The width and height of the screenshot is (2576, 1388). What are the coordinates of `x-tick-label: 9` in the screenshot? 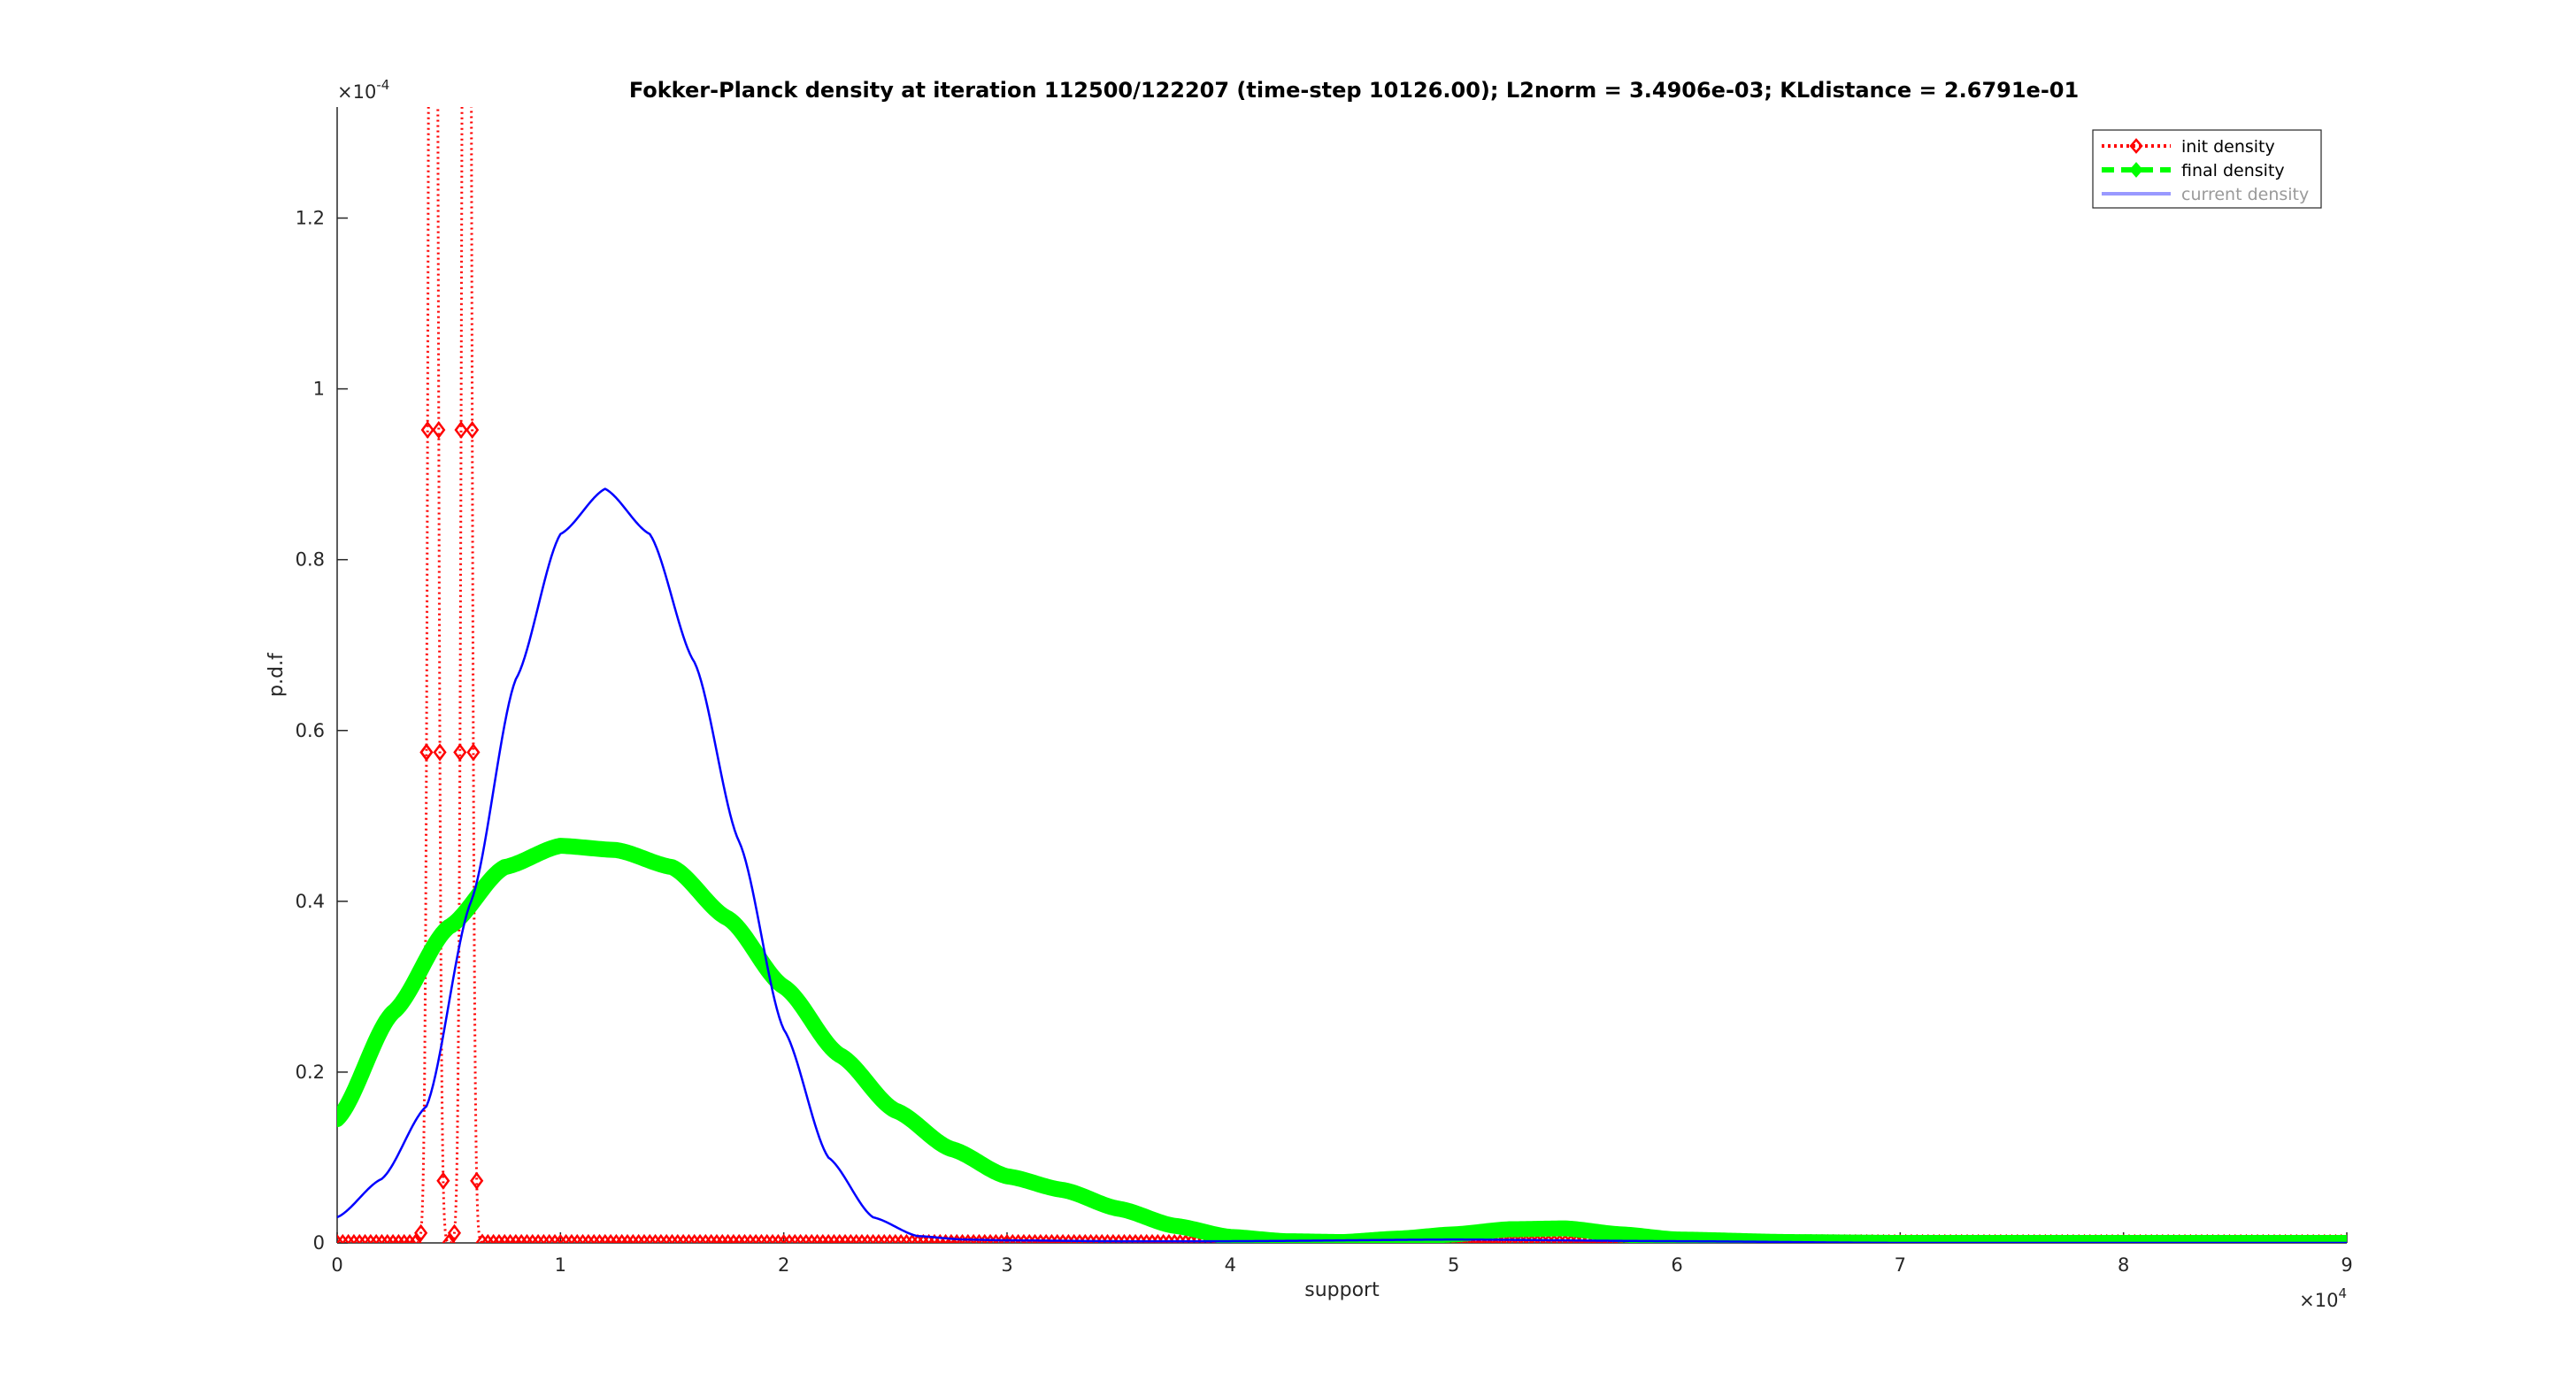 It's located at (2346, 1265).